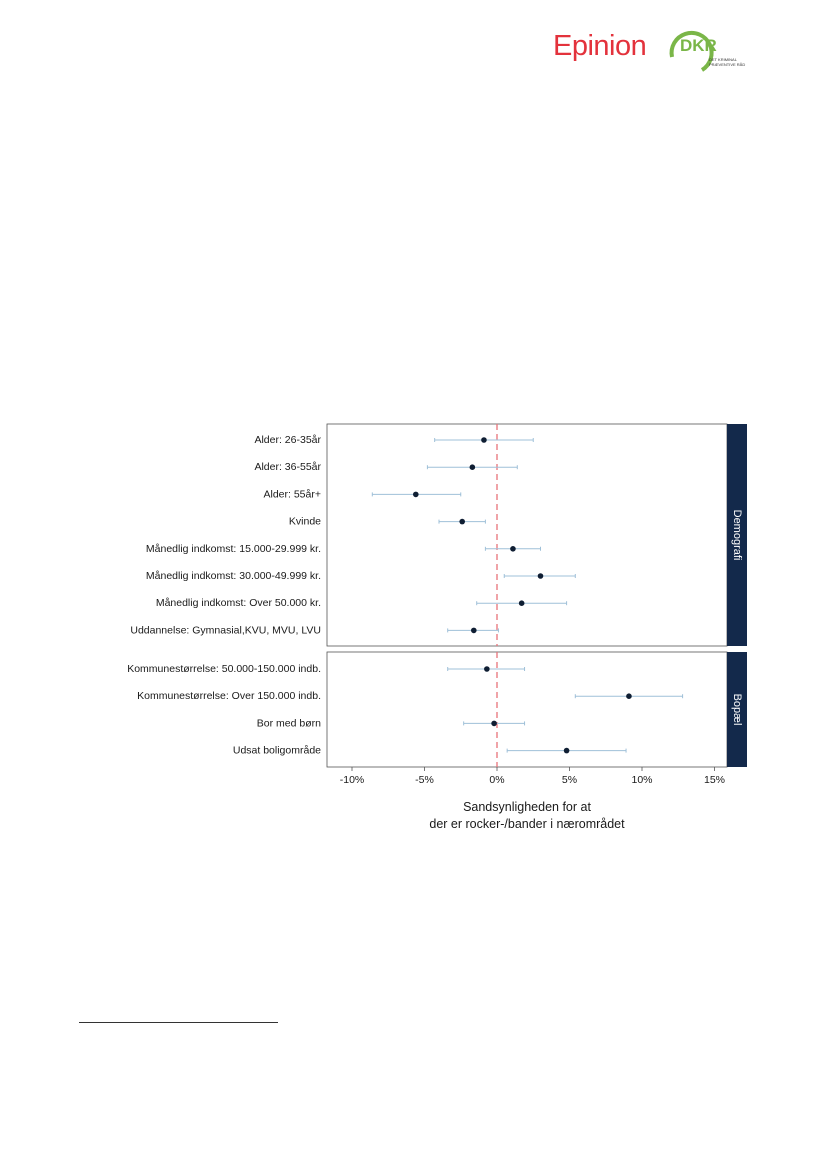 This screenshot has height=1169, width=827. What do you see at coordinates (641, 780) in the screenshot?
I see `x-tick-label: 10%` at bounding box center [641, 780].